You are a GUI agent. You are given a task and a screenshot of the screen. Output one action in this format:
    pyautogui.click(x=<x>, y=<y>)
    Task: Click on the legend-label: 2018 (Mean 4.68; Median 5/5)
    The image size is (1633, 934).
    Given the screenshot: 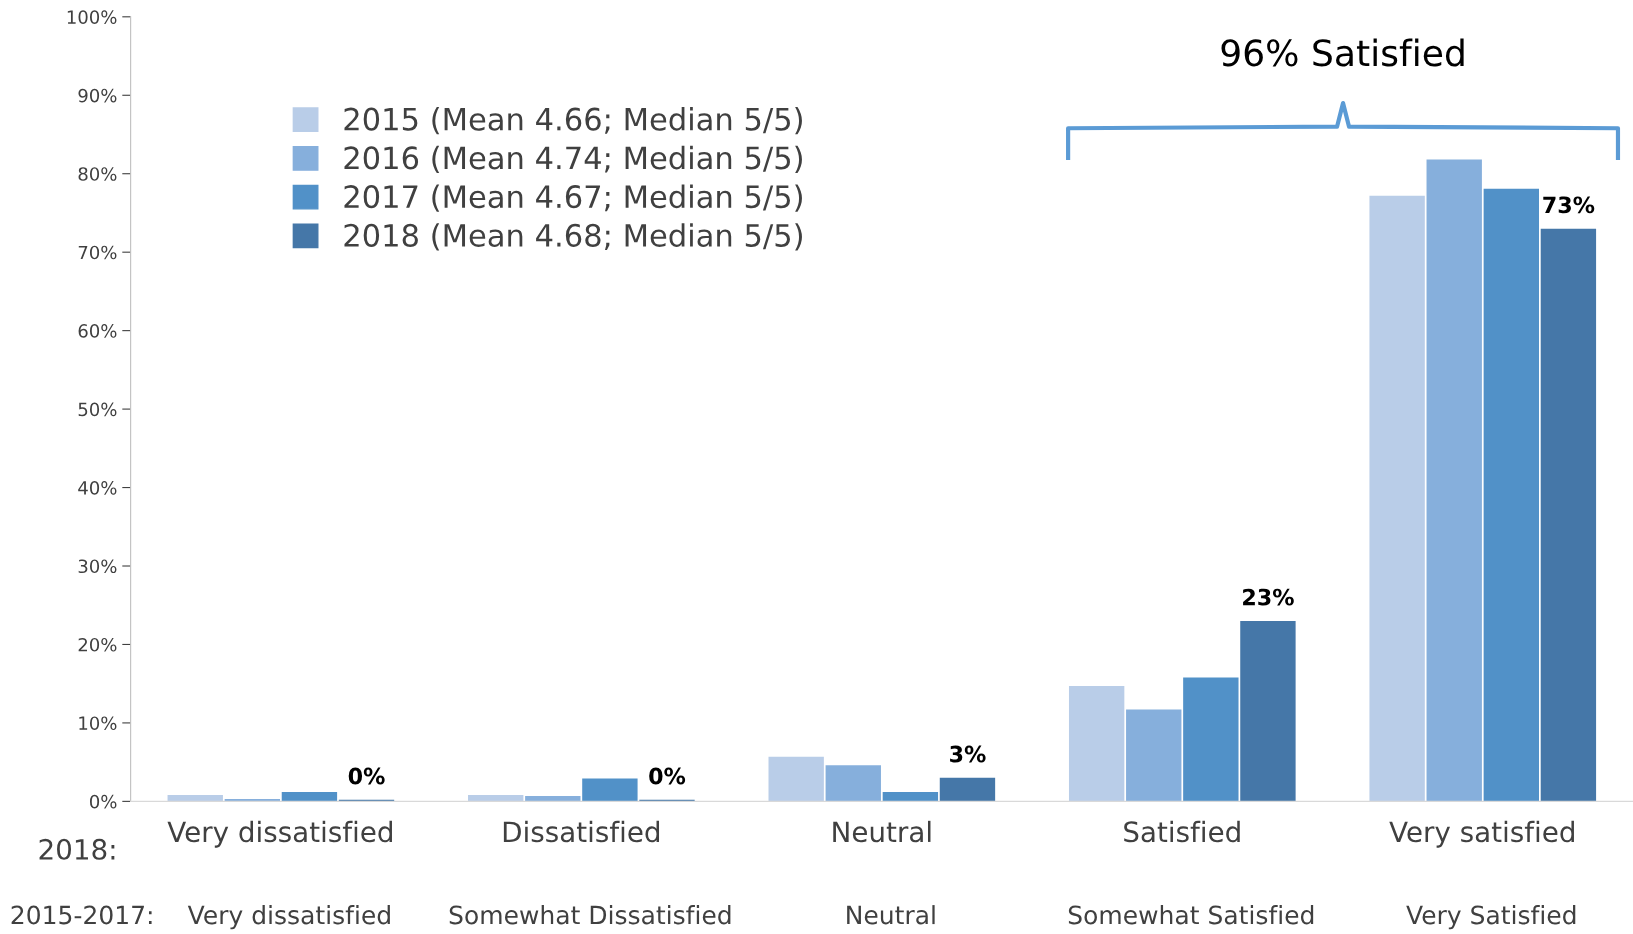 What is the action you would take?
    pyautogui.click(x=573, y=237)
    